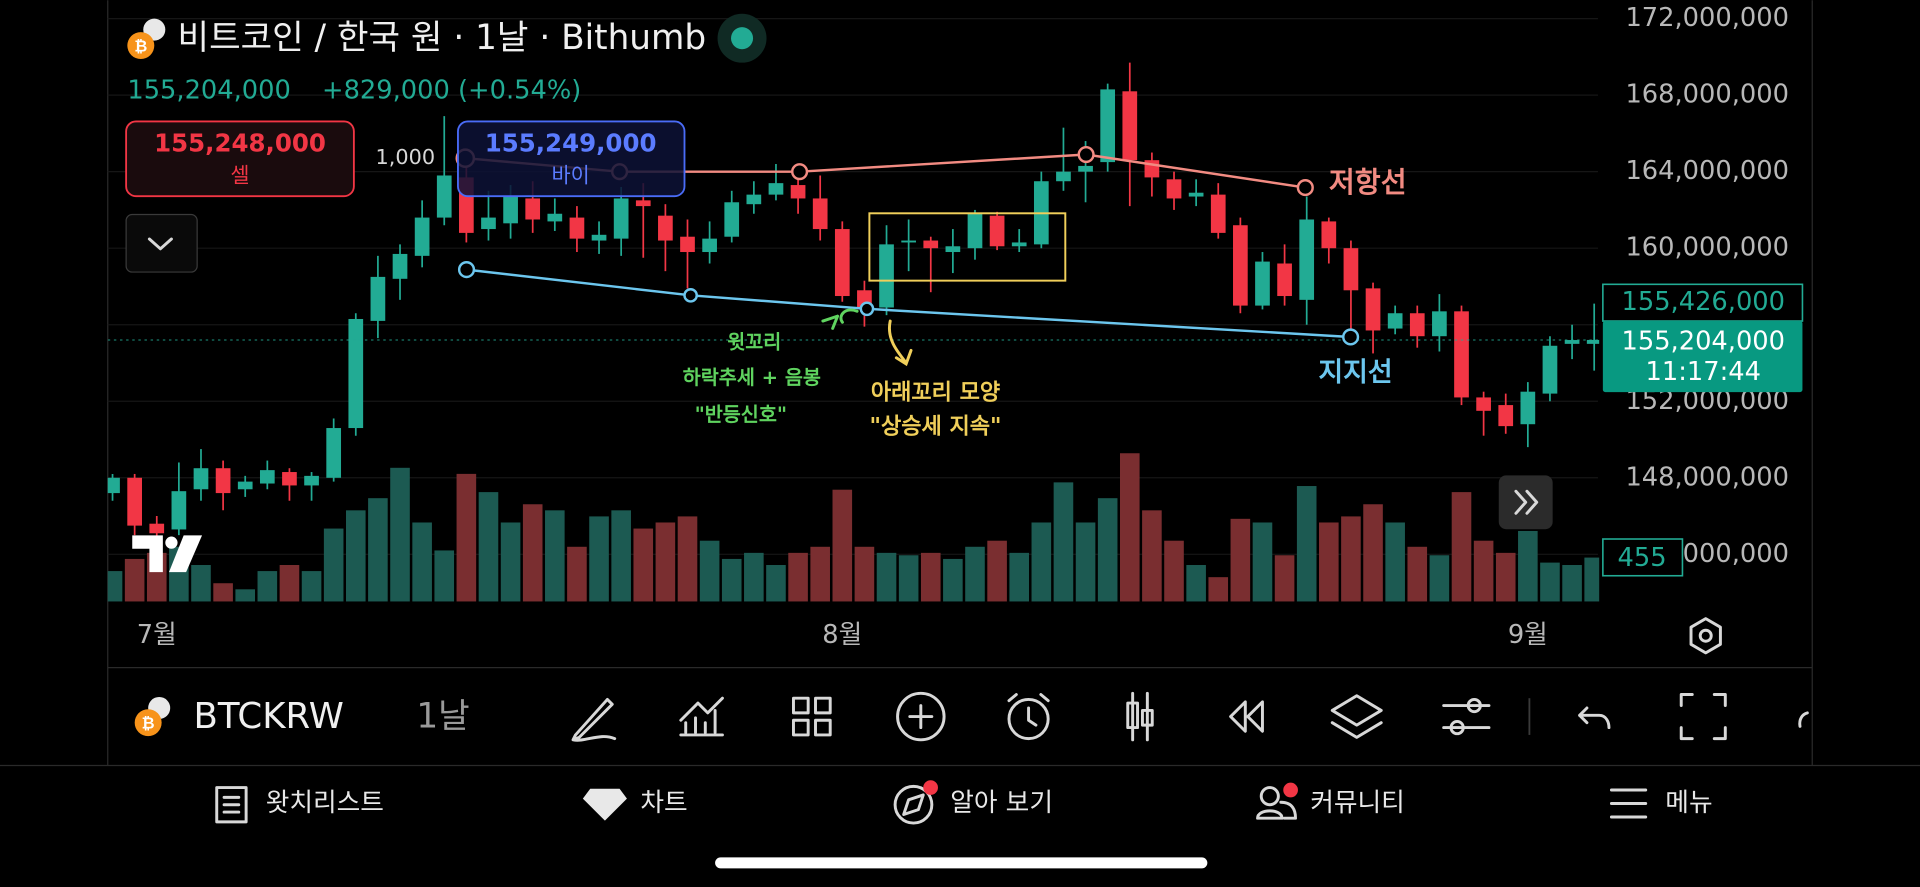 The height and width of the screenshot is (887, 1920). Describe the element at coordinates (231, 805) in the screenshot. I see `watchlist-icon` at that location.